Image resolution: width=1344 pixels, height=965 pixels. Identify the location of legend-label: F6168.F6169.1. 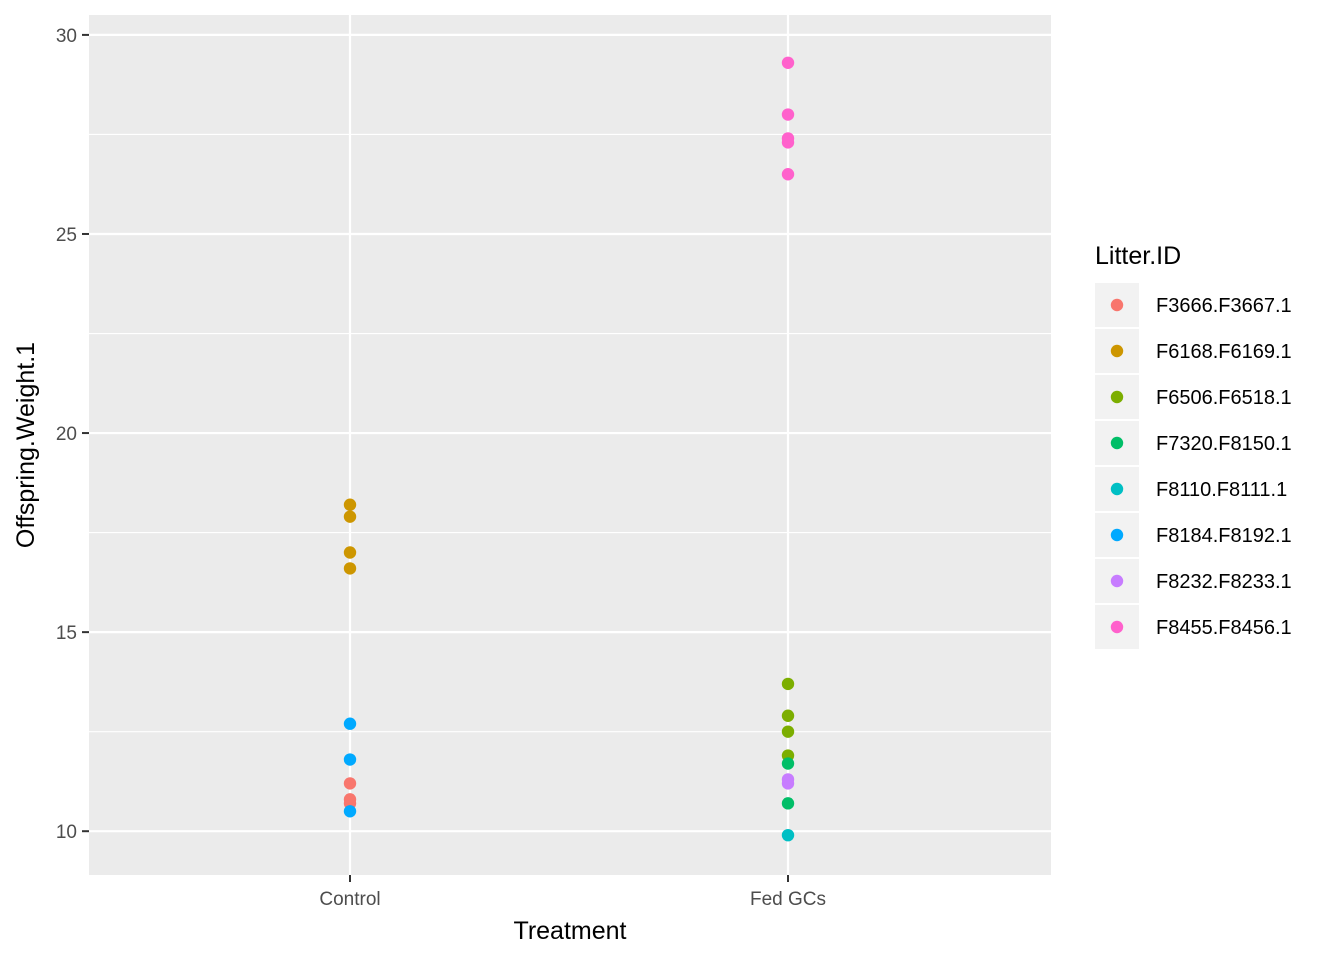
(1224, 352).